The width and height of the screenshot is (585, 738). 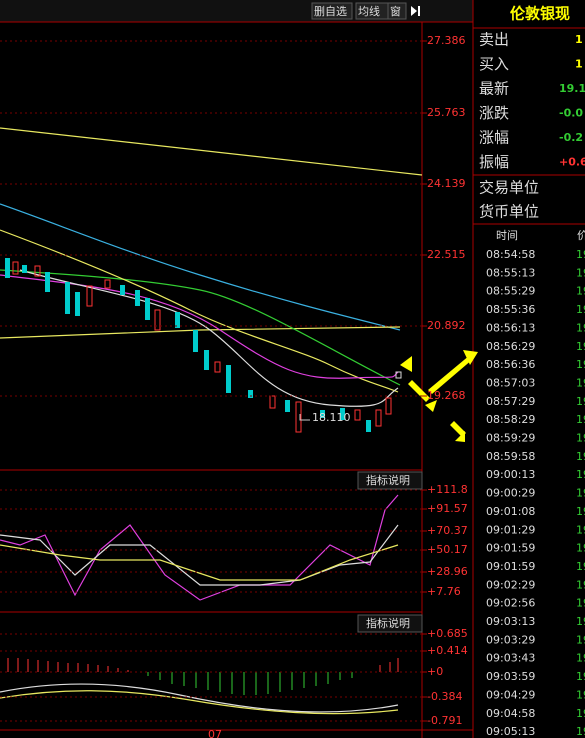 What do you see at coordinates (446, 112) in the screenshot?
I see `axis-label: 25.763` at bounding box center [446, 112].